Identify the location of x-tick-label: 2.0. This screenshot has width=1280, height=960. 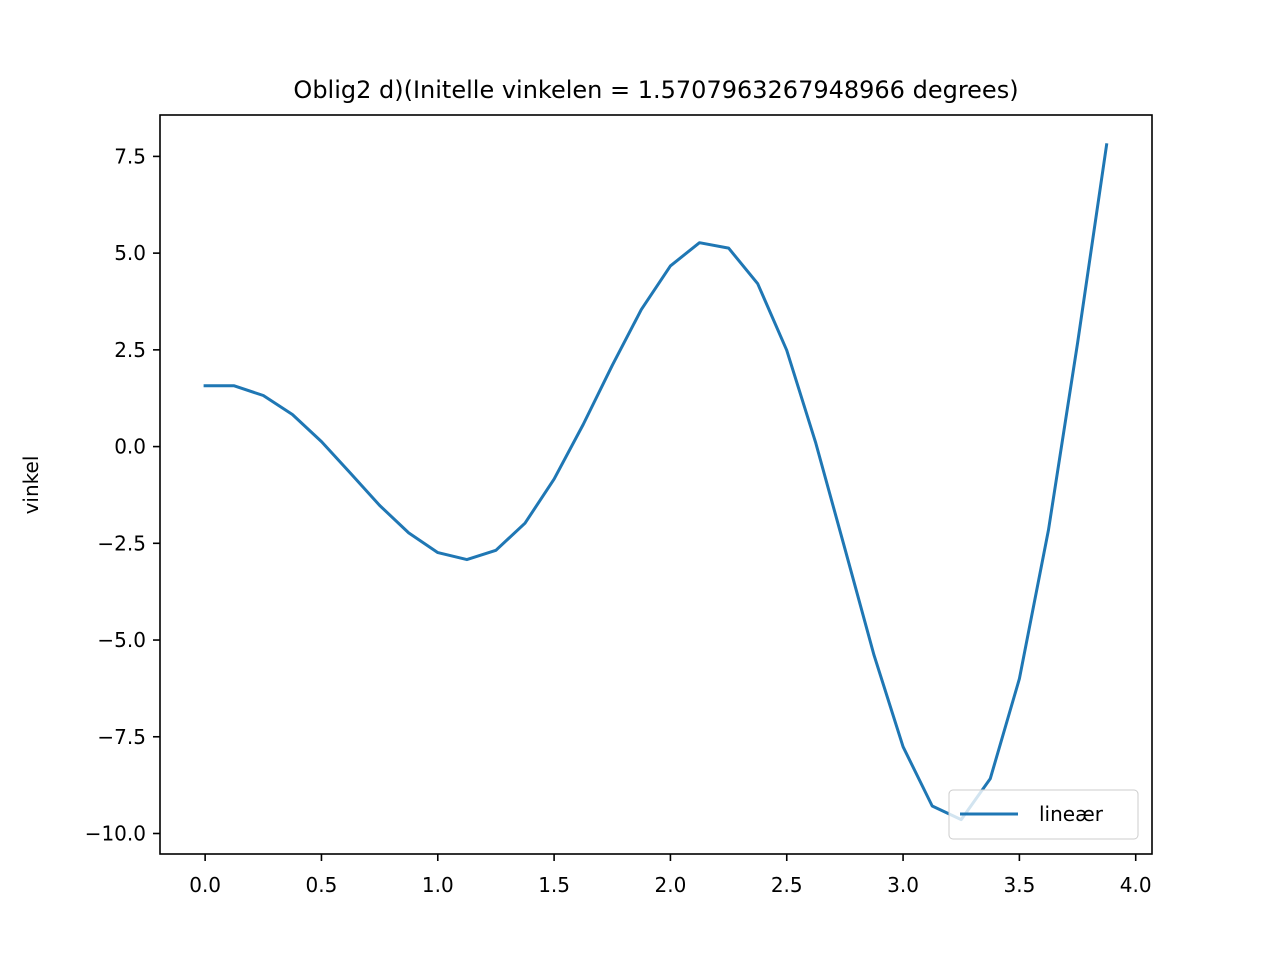
(671, 885).